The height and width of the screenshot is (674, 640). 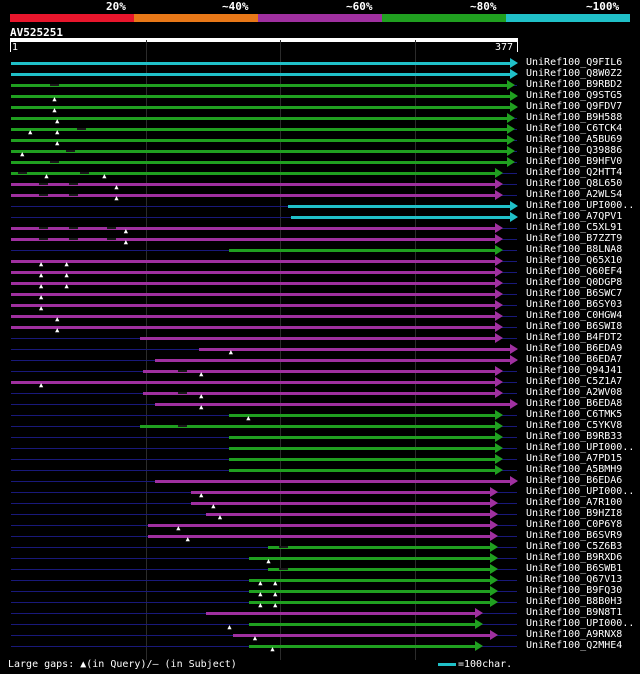 What do you see at coordinates (320, 261) in the screenshot?
I see `hit-row: ▲ ▲ UniRef100_Q65X10` at bounding box center [320, 261].